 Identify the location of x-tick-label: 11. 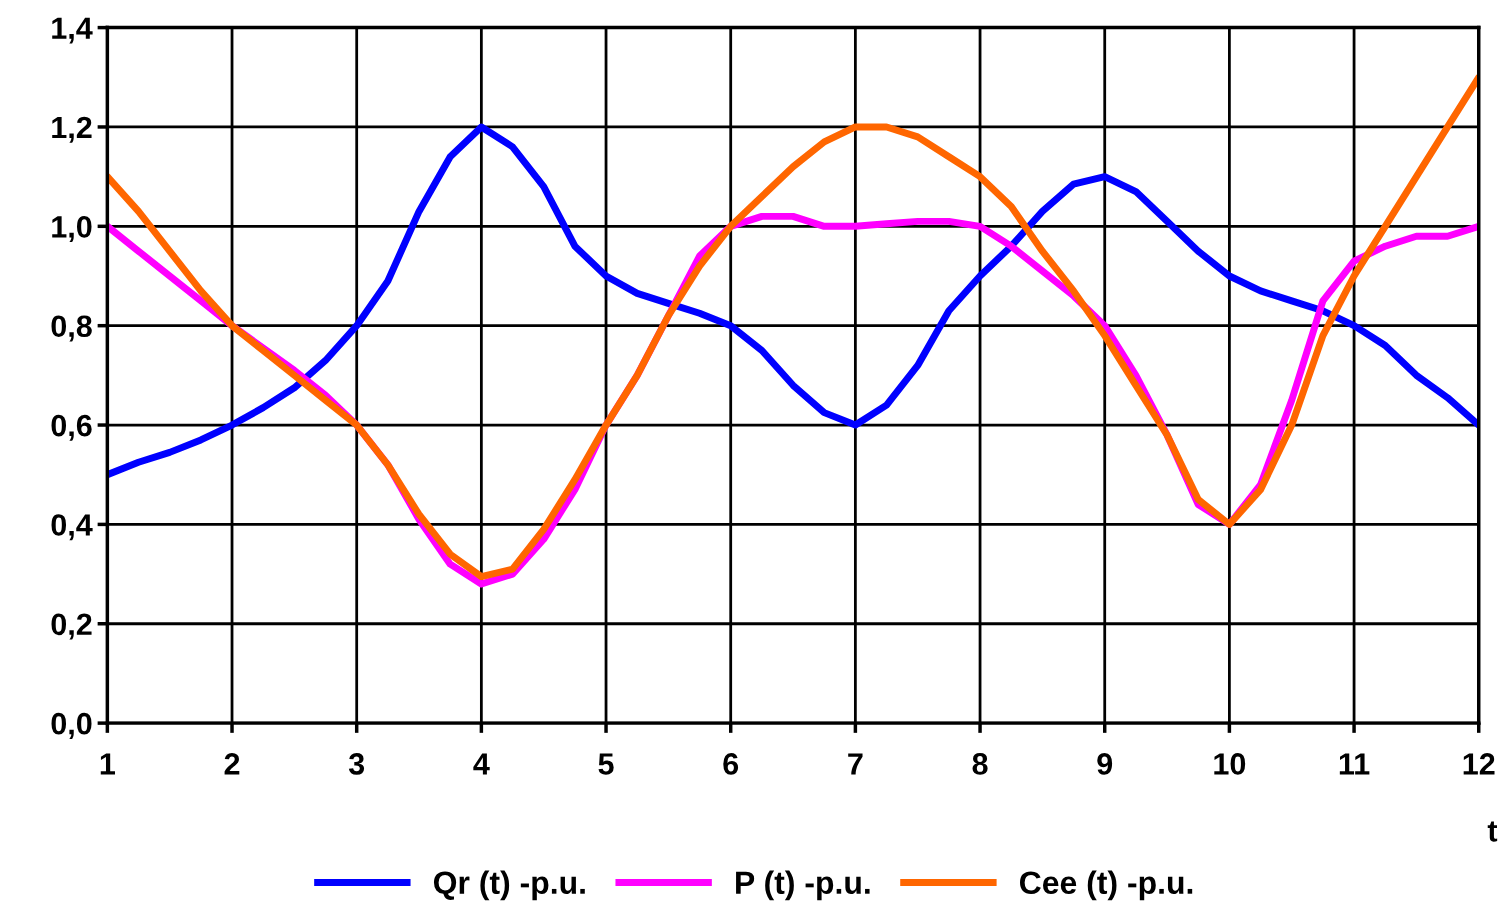
(1354, 764).